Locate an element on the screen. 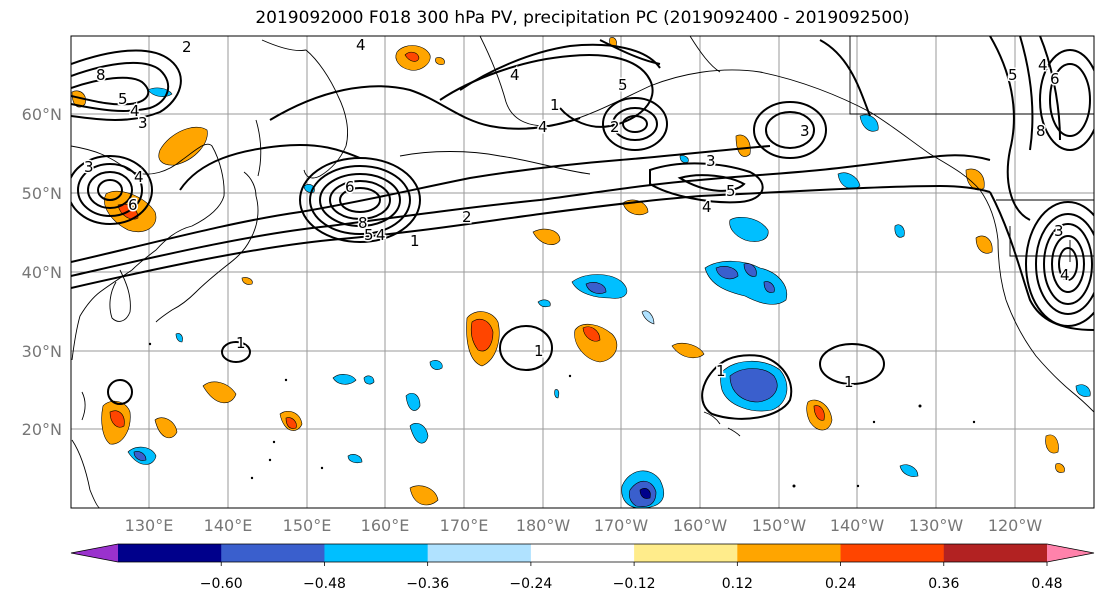 The height and width of the screenshot is (601, 1105). colorbar-tick-label: 0.24 is located at coordinates (840, 584).